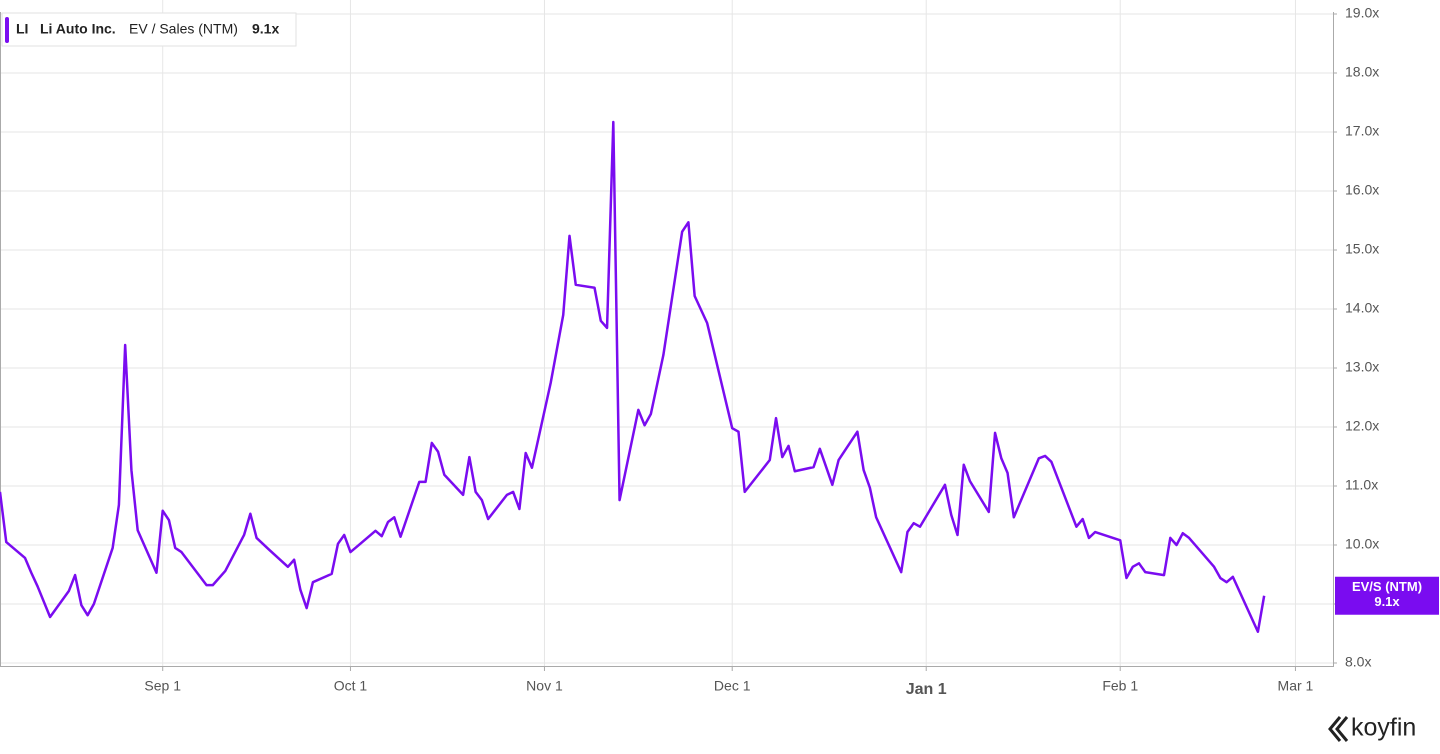 This screenshot has width=1440, height=754. I want to click on last-value-tag-label: 9.1x, so click(1387, 601).